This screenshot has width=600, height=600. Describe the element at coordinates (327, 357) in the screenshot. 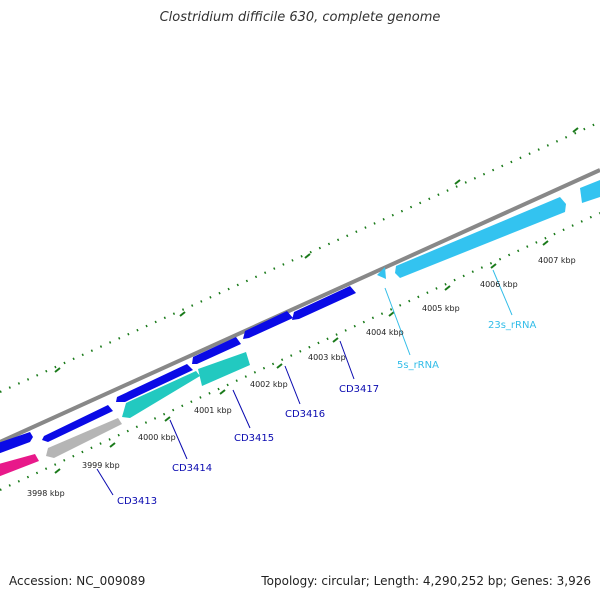

I see `scale-label: 4003 kbp` at that location.